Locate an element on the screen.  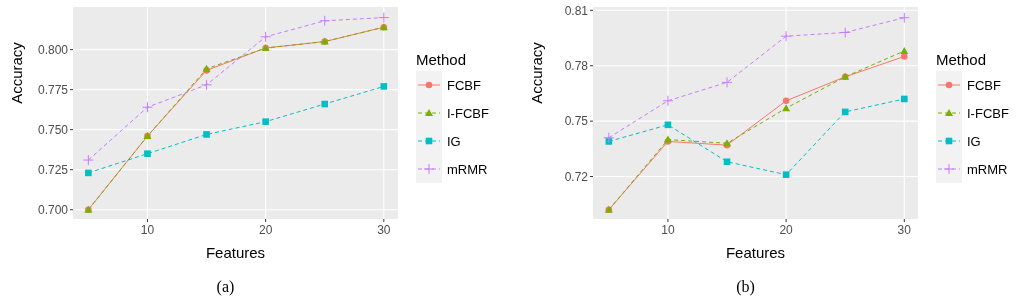
y-tick-label: 0.81 is located at coordinates (576, 10).